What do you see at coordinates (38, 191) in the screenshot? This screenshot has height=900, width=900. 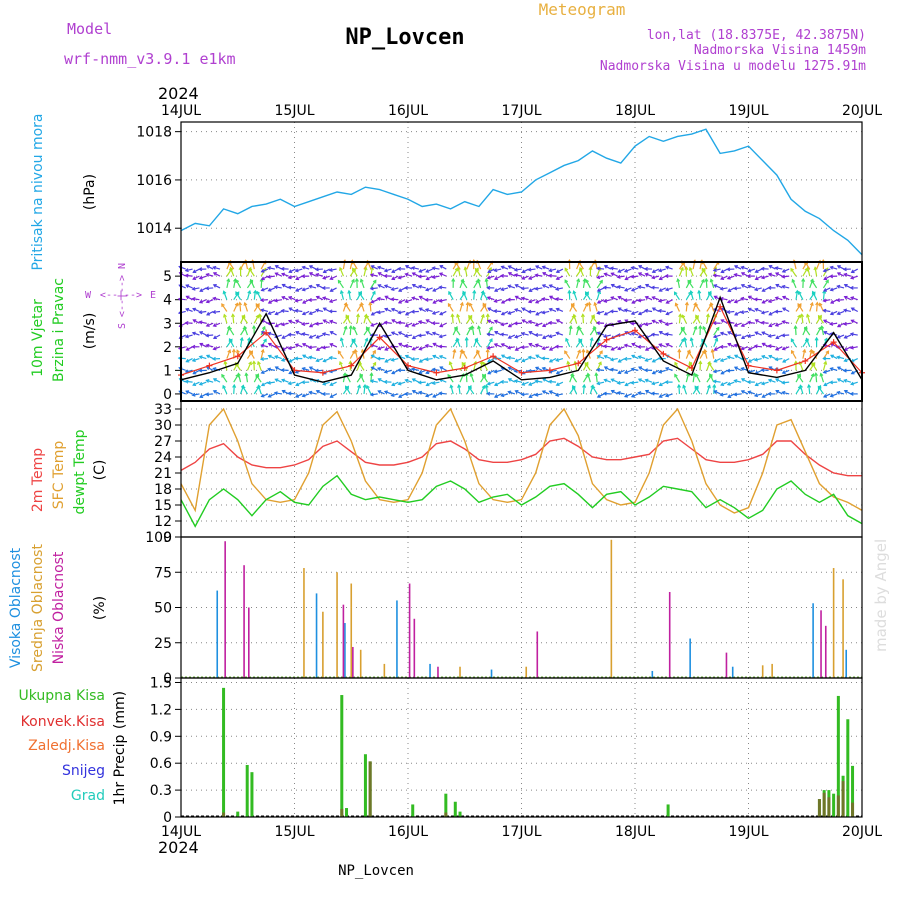 I see `pressure-ylabel: Pritisak na nivou mora` at bounding box center [38, 191].